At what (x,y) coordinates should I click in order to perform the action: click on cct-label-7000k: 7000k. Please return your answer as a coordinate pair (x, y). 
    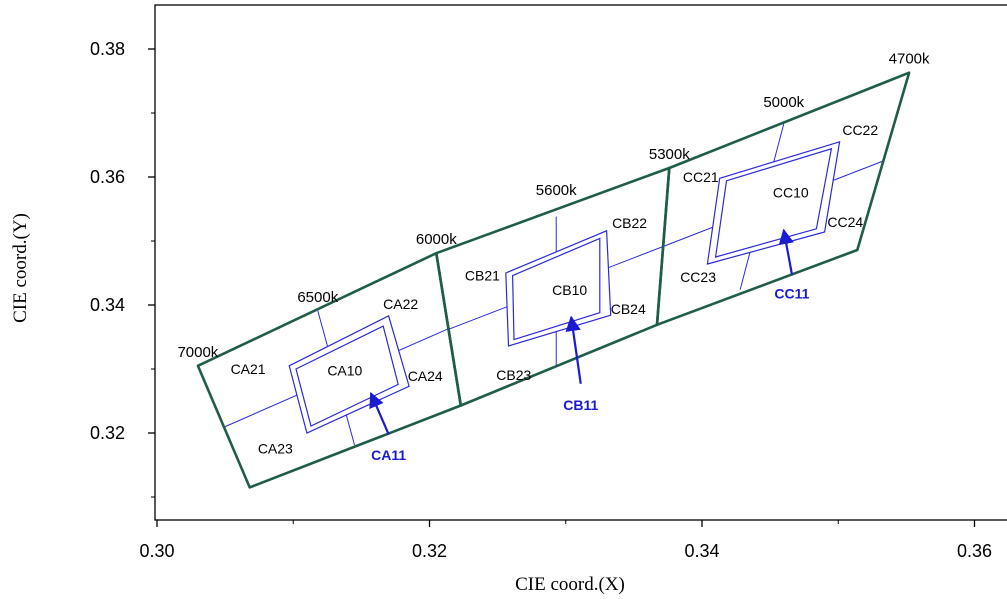
    Looking at the image, I should click on (197, 352).